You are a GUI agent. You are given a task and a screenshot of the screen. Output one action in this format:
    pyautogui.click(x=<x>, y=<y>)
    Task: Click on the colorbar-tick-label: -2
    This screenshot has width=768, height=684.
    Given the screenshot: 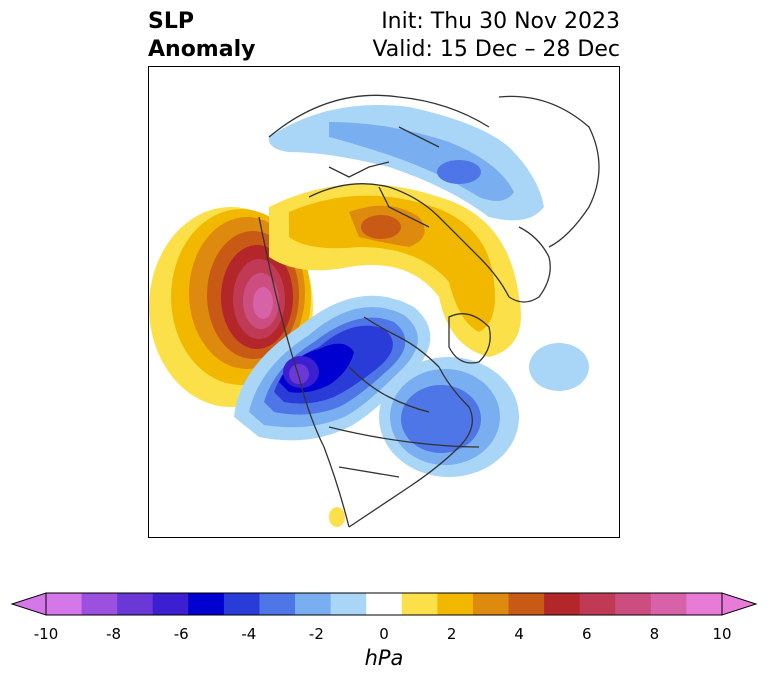 What is the action you would take?
    pyautogui.click(x=316, y=634)
    